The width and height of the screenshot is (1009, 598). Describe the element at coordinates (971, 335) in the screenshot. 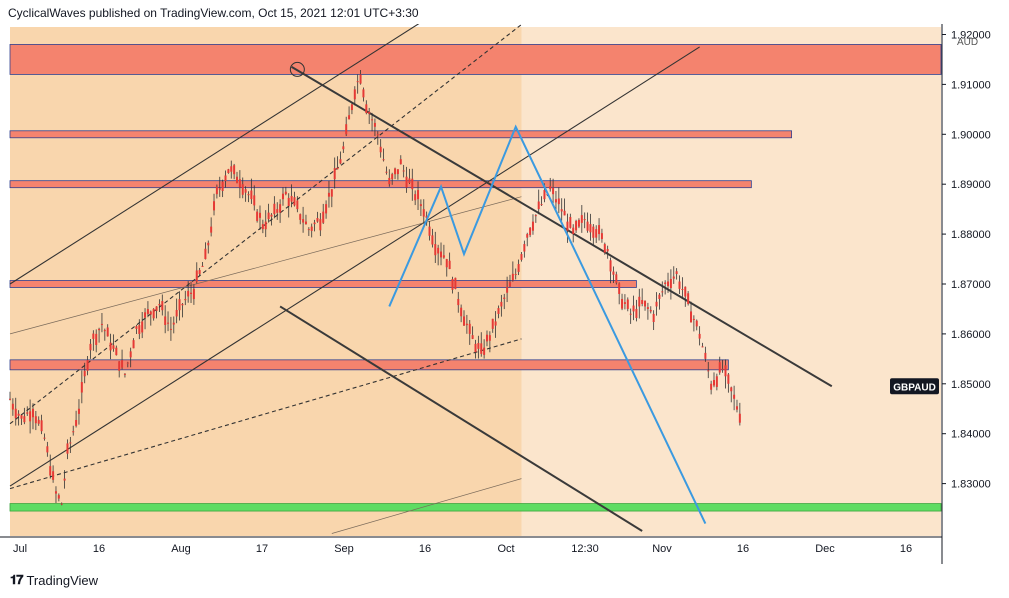

I see `y-tick-label: 1.86000` at that location.